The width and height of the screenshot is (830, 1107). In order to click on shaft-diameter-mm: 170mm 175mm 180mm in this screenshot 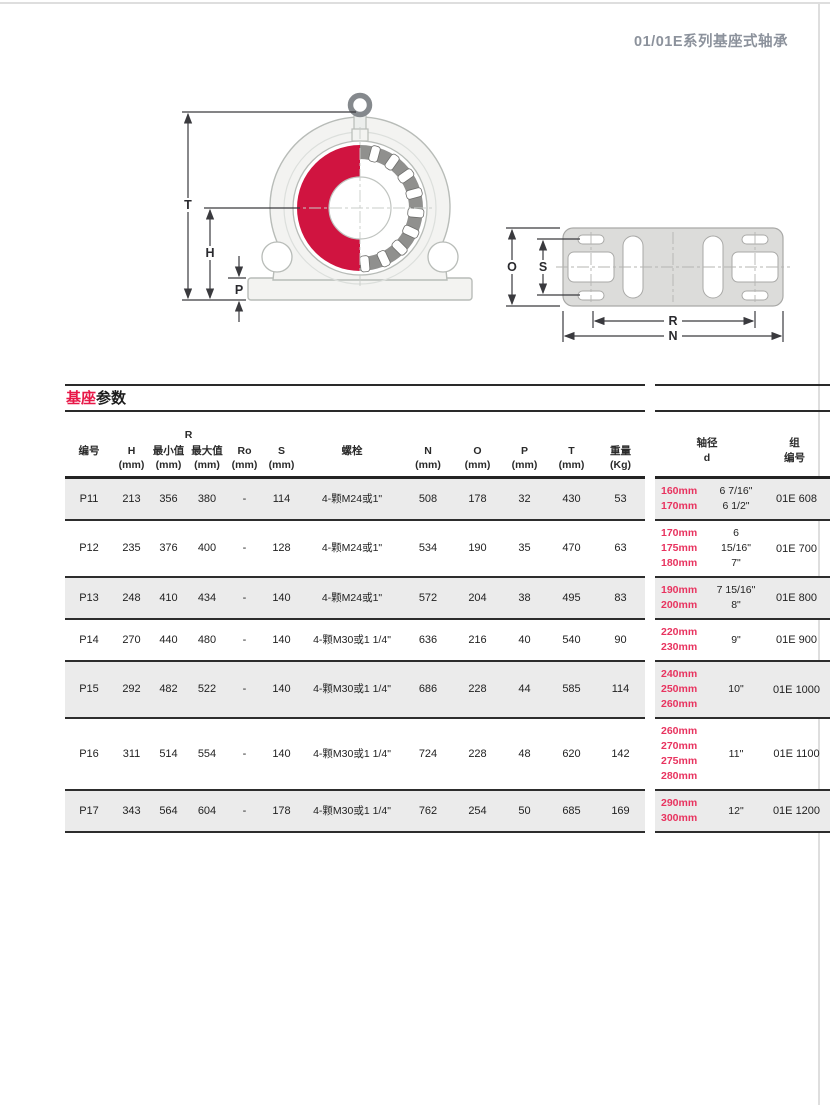, I will do `click(679, 548)`.